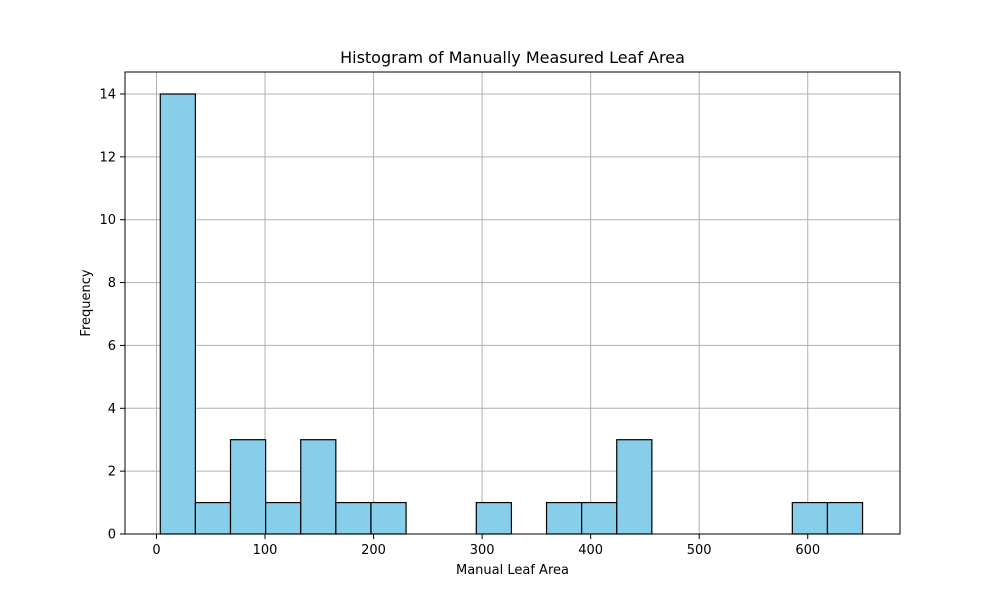  What do you see at coordinates (112, 535) in the screenshot?
I see `y-tick-label: 0` at bounding box center [112, 535].